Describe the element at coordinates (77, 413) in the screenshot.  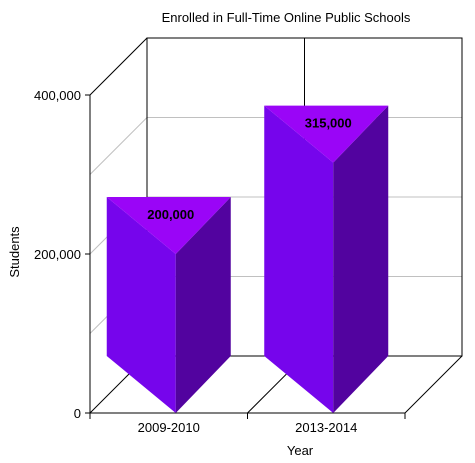
I see `y-tick-label-0: 0` at that location.